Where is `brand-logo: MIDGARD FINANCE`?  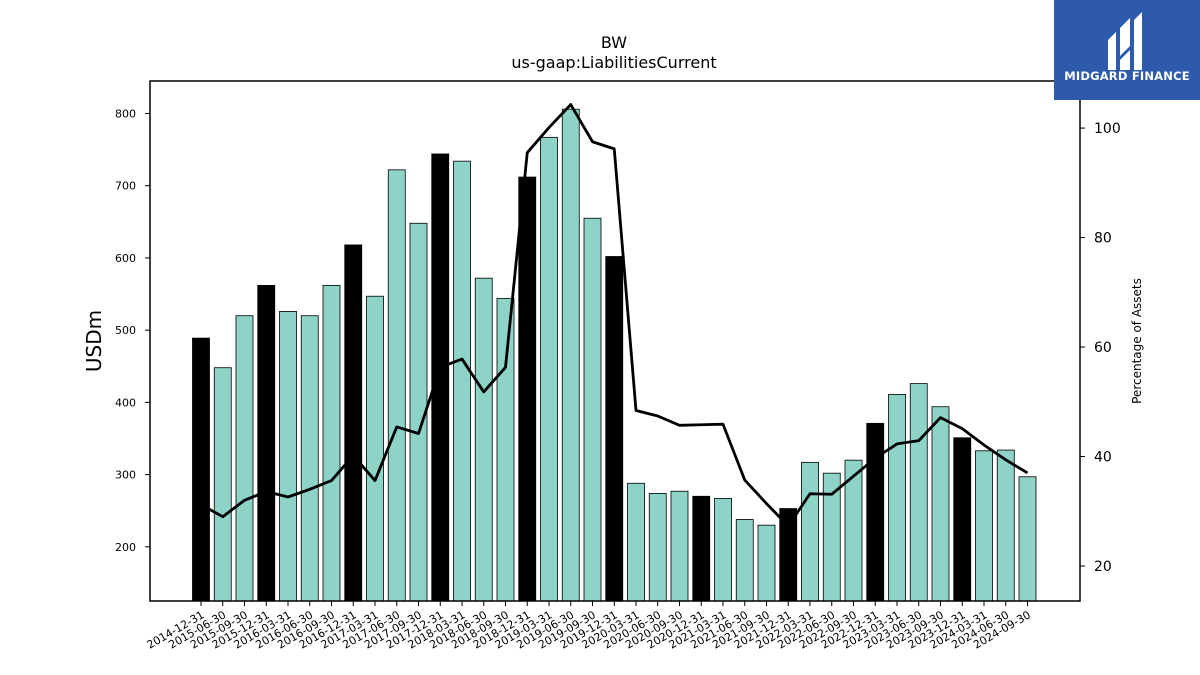 brand-logo: MIDGARD FINANCE is located at coordinates (1127, 50).